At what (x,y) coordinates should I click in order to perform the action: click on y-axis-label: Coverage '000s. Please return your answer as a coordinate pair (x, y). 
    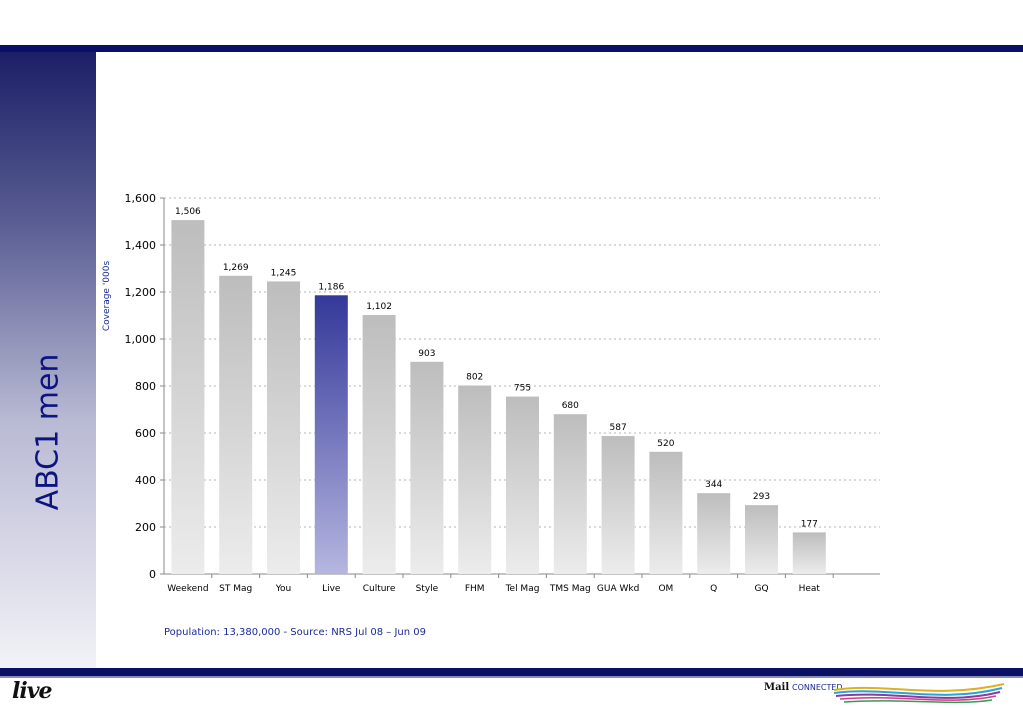
    Looking at the image, I should click on (107, 296).